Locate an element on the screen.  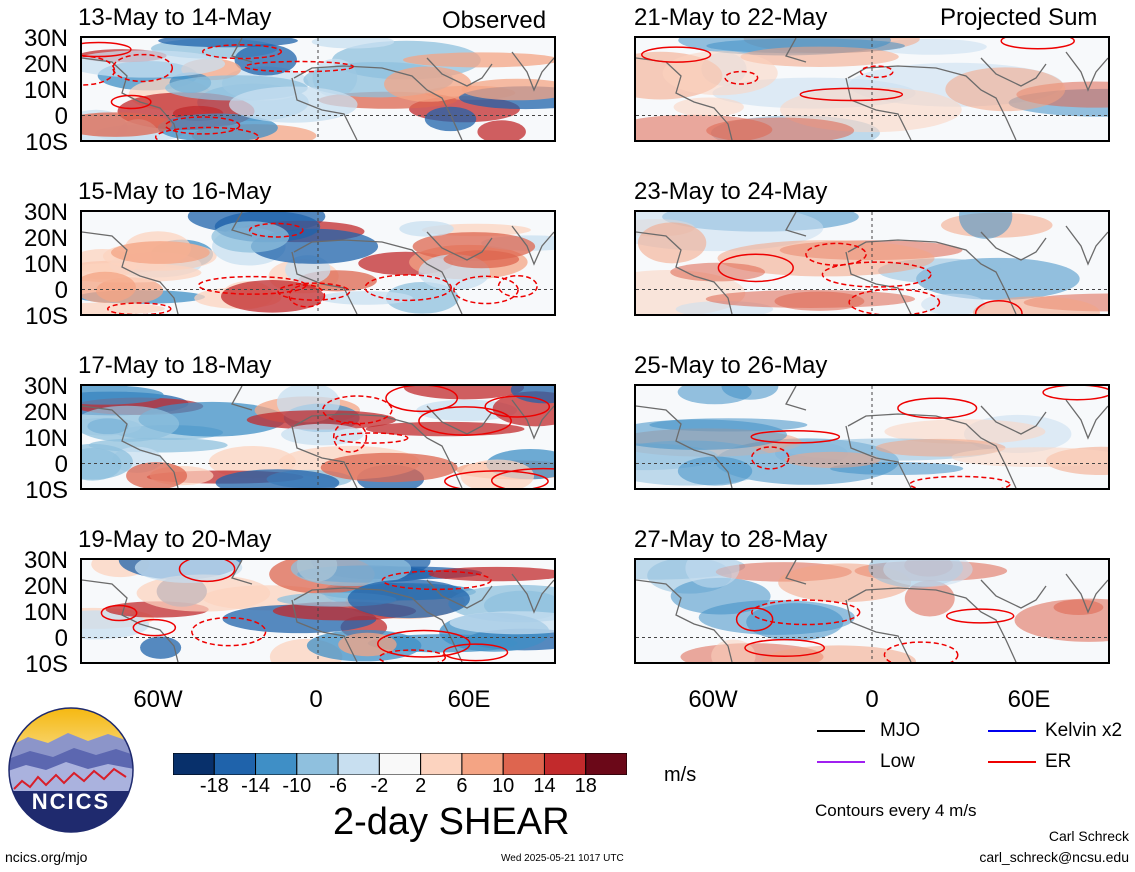
lon-label-projected: 60E is located at coordinates (1029, 699).